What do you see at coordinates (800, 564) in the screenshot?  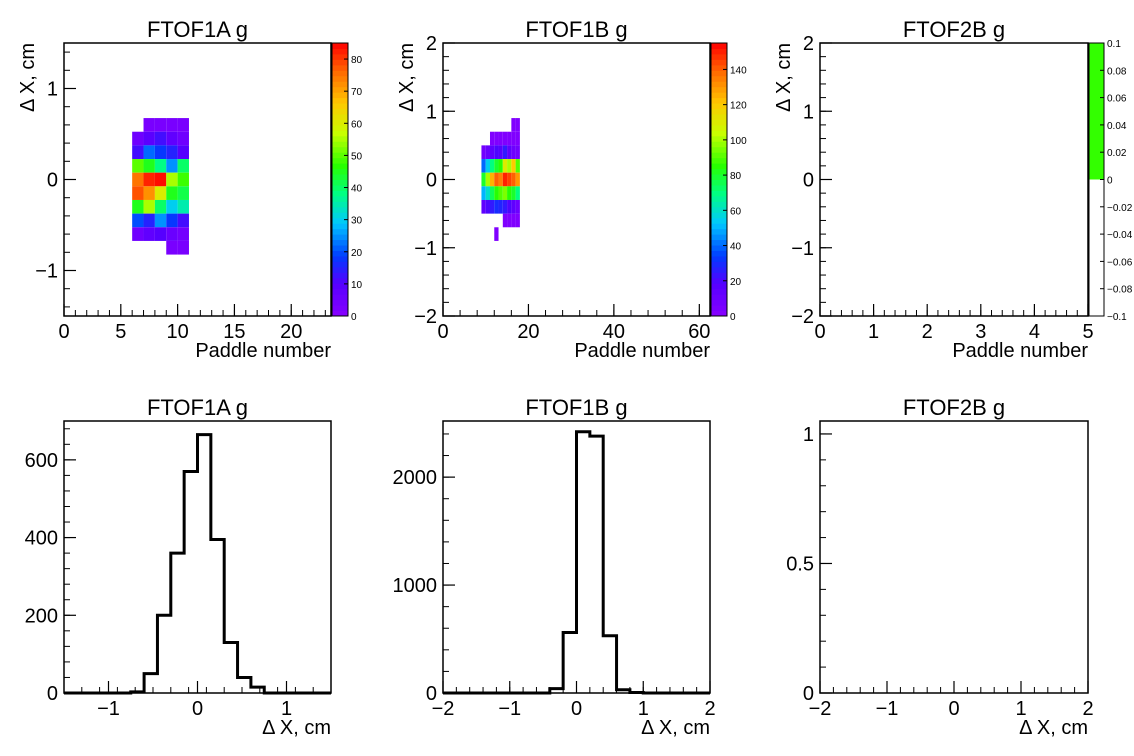 I see `y-tick-label: 0.5` at bounding box center [800, 564].